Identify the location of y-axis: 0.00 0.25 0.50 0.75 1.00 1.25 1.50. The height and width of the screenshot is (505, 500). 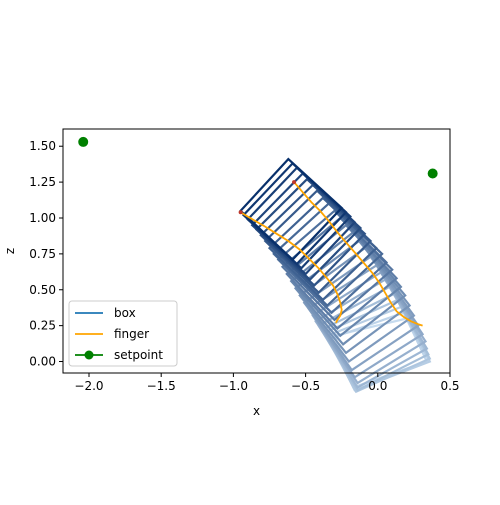
(46, 254).